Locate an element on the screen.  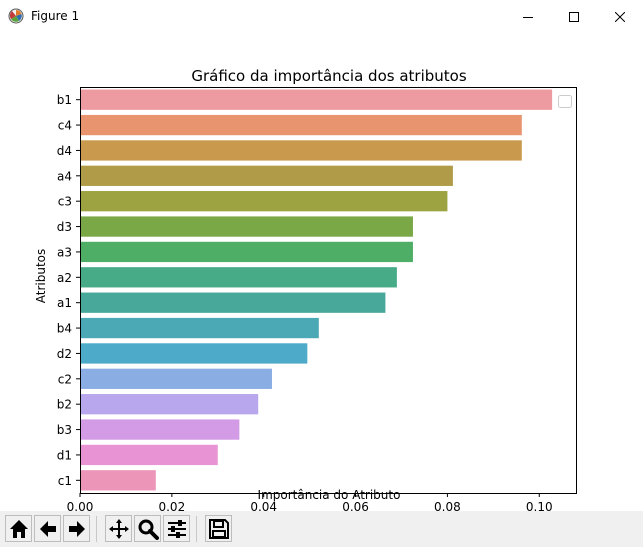
save-icon is located at coordinates (218, 528).